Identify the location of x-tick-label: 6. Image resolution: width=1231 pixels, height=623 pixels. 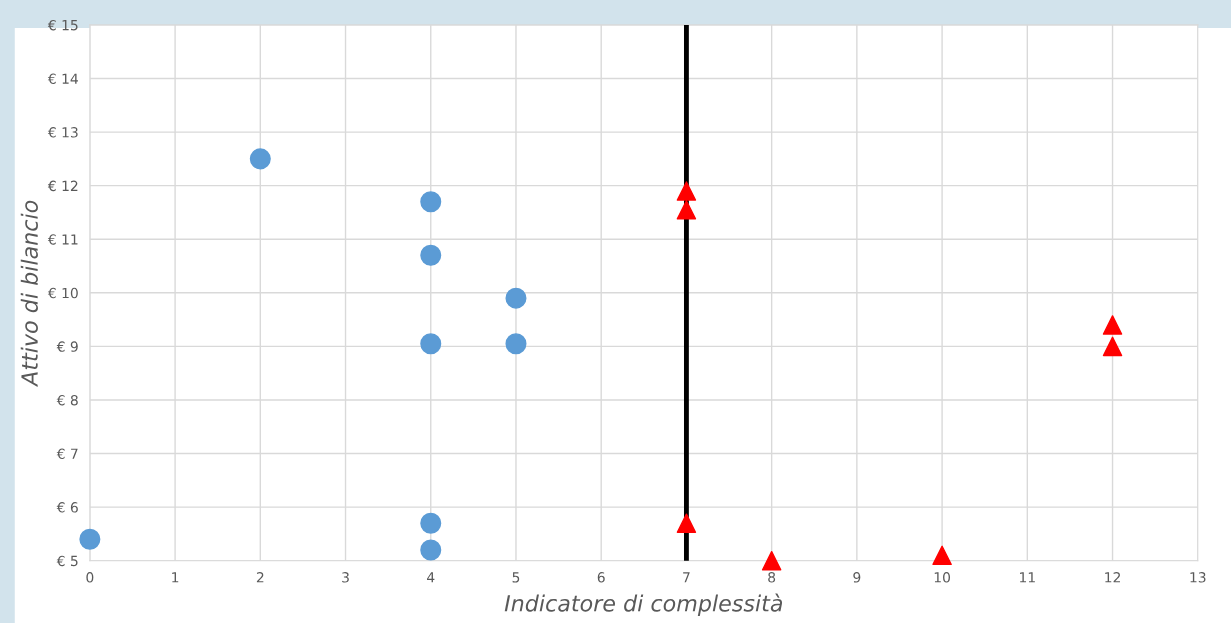
(601, 577).